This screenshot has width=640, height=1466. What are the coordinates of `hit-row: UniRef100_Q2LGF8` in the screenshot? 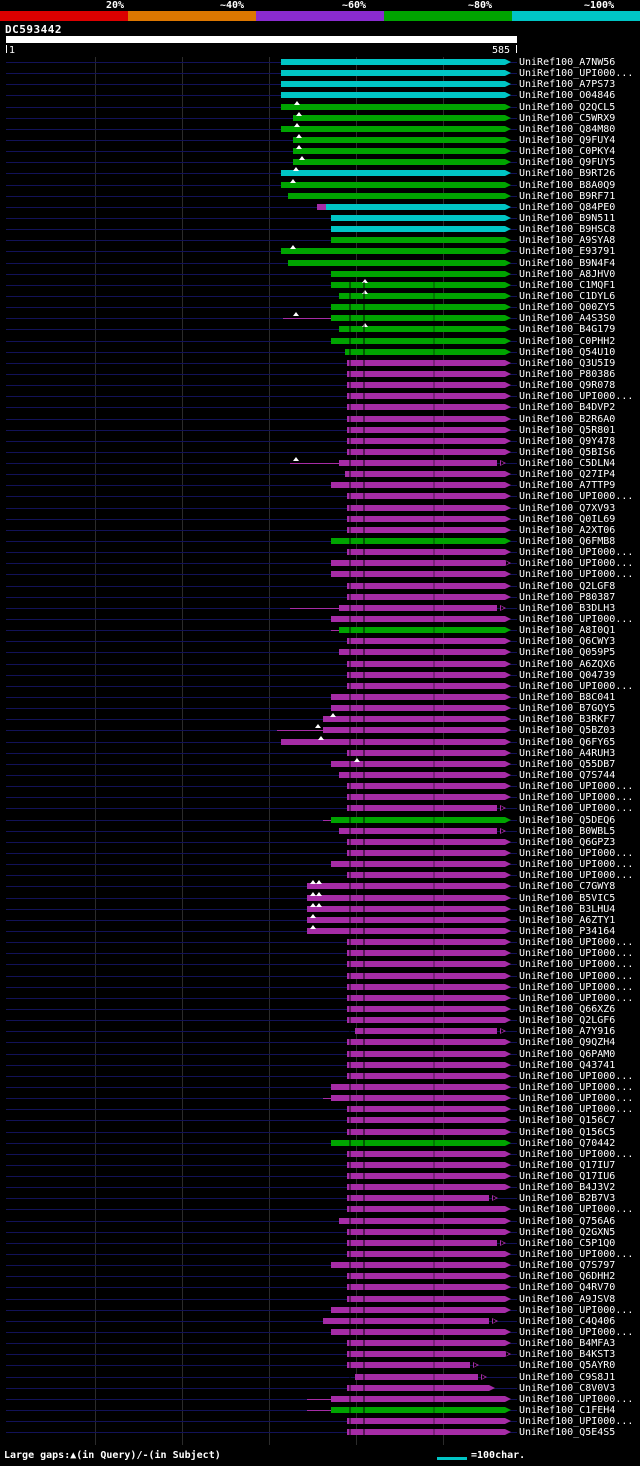 It's located at (320, 586).